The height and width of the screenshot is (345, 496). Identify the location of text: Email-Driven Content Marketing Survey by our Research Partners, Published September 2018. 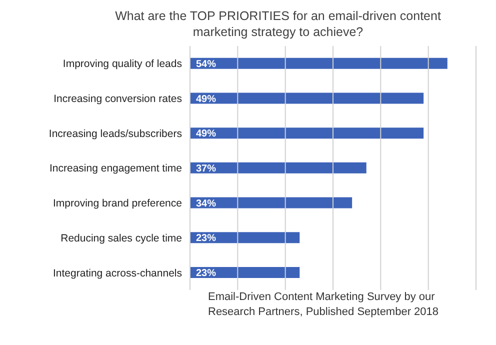
(324, 305).